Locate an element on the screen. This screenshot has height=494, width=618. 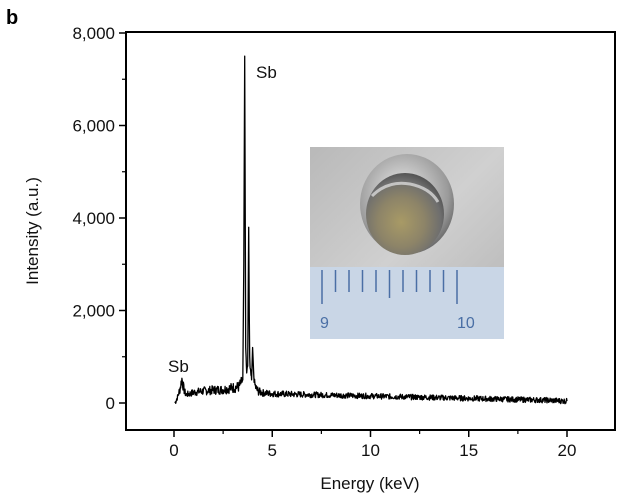
annotation-sb-main: Sb is located at coordinates (266, 72).